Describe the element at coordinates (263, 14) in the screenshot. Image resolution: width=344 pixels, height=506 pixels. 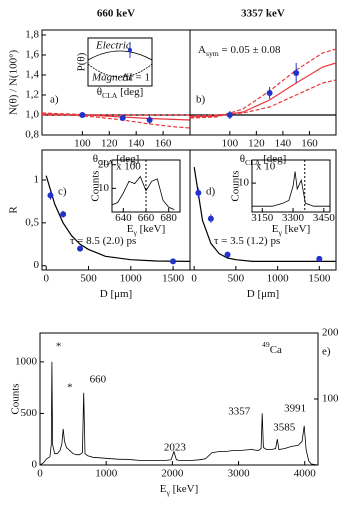
I see `panel-header: 3357 keV` at that location.